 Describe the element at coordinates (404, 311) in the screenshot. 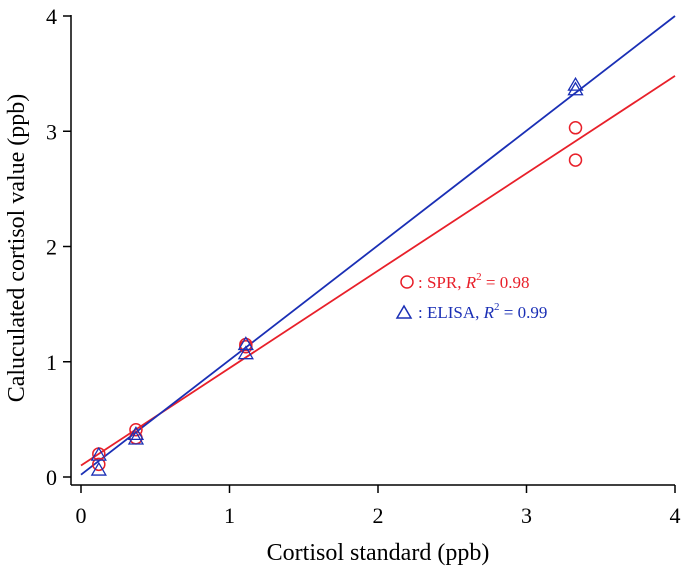

I see `legend-elisa-marker` at that location.